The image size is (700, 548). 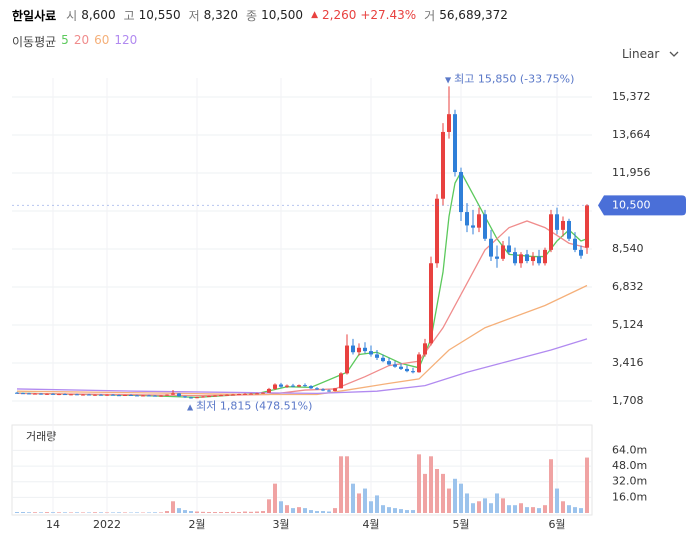 I want to click on y-tick-label: 13,664, so click(x=631, y=134).